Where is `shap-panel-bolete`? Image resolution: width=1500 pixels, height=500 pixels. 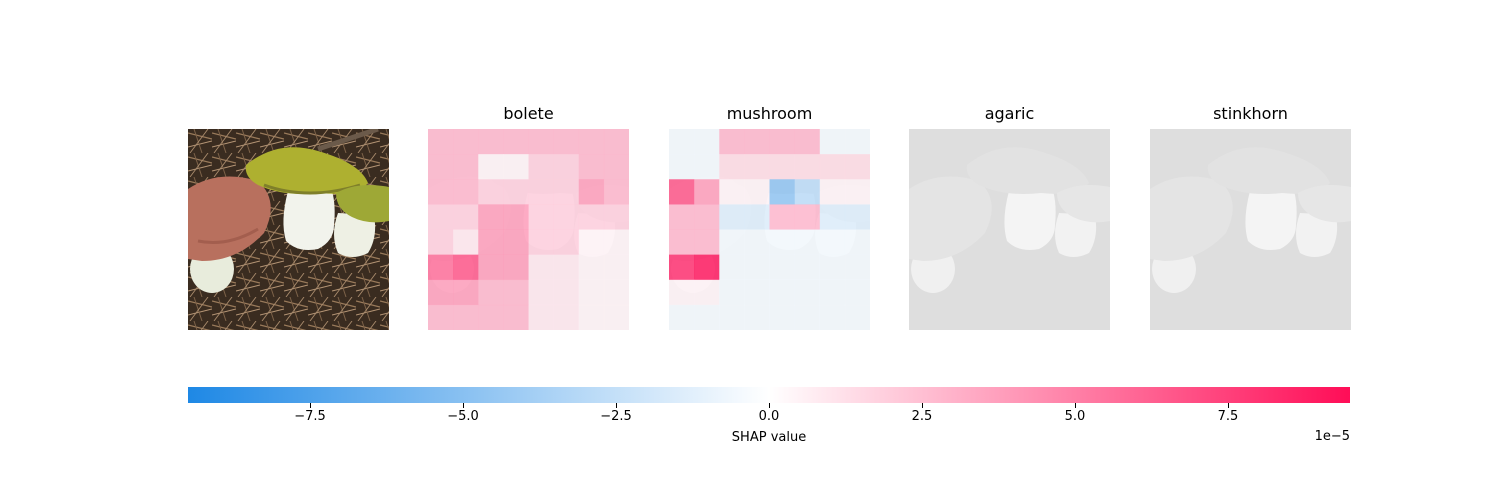
shap-panel-bolete is located at coordinates (528, 229).